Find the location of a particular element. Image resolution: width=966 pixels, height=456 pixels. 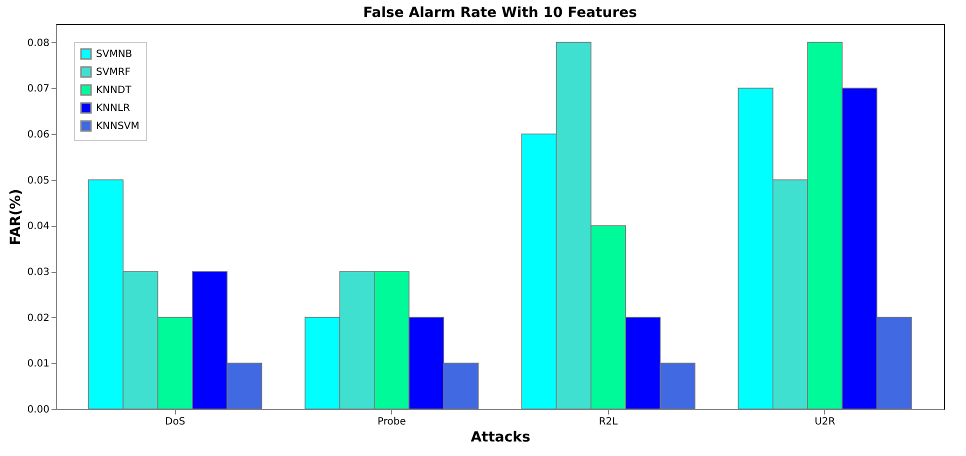

x-tick-label: R2L is located at coordinates (608, 422).